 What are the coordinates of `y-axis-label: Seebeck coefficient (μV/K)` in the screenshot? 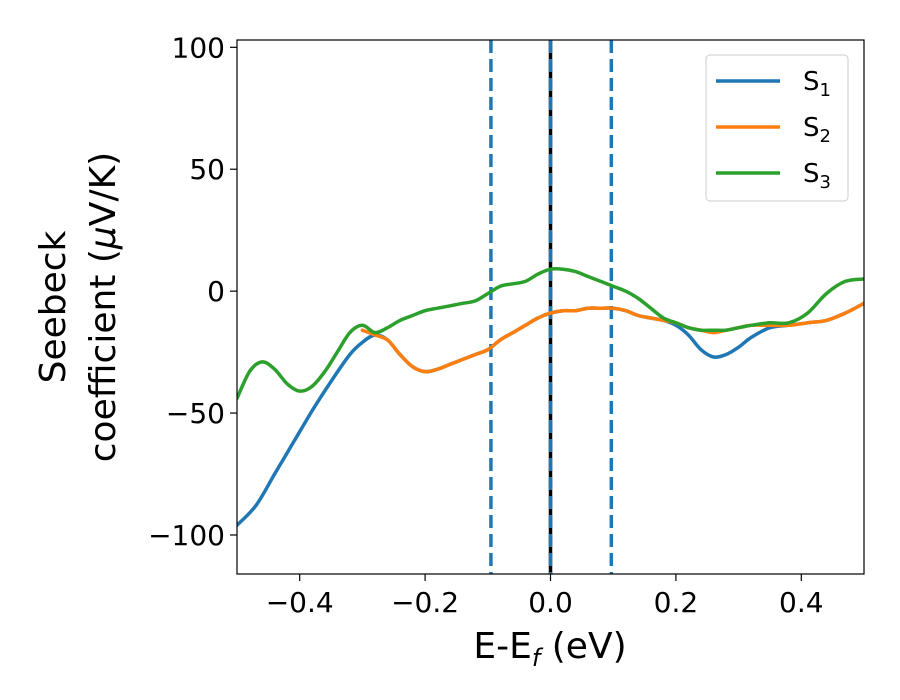 It's located at (78, 307).